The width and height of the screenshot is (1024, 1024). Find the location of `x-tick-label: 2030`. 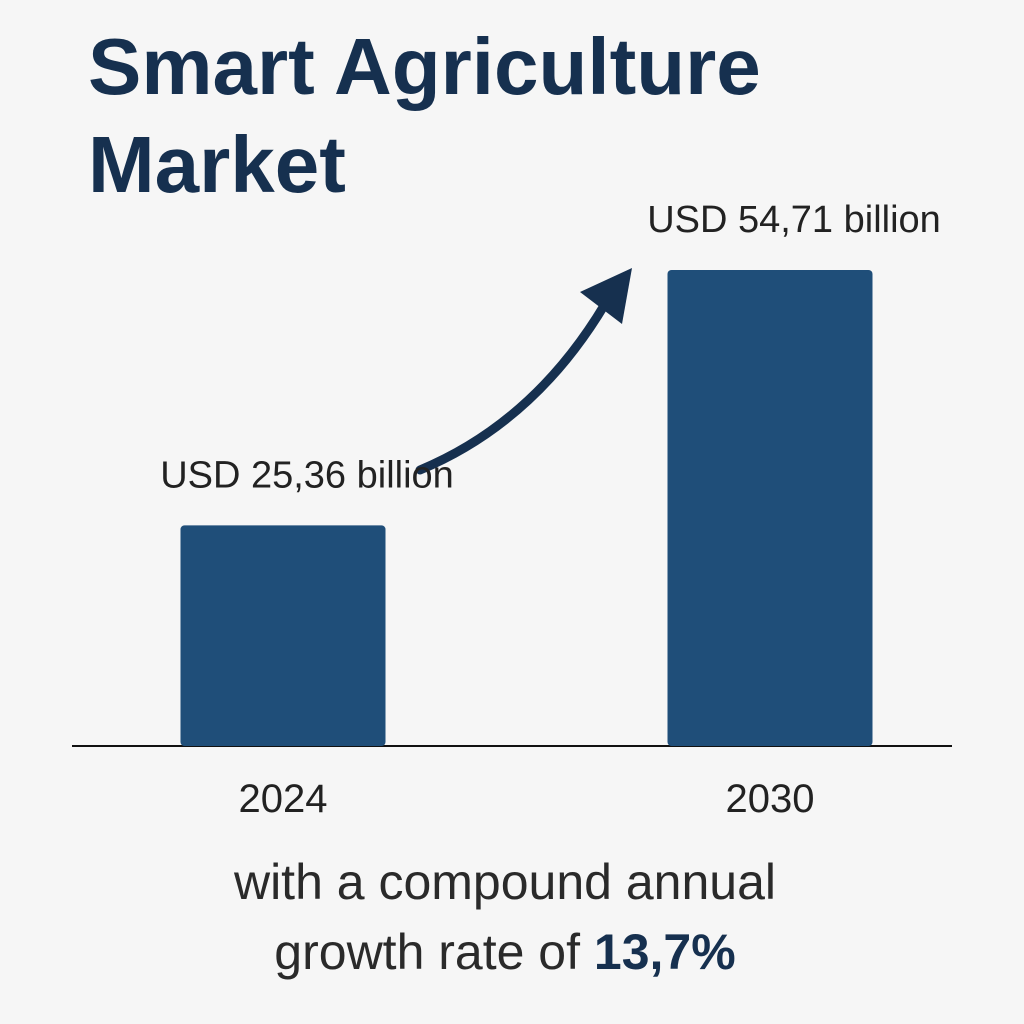

x-tick-label: 2030 is located at coordinates (770, 799).